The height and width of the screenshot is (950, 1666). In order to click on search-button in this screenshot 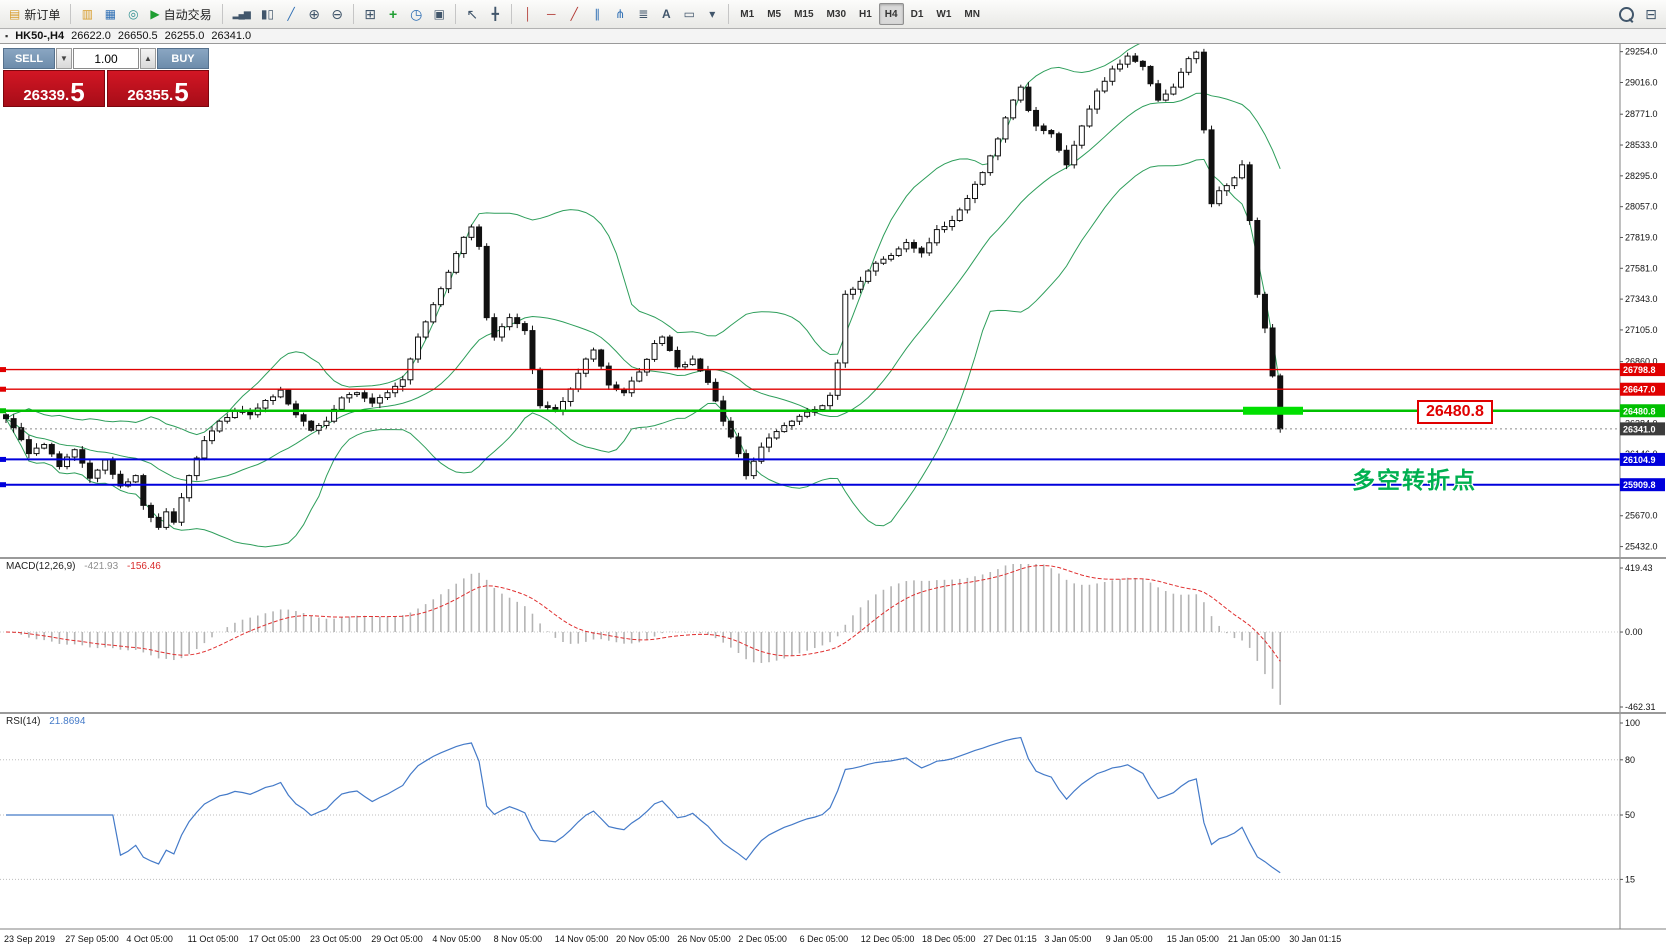, I will do `click(1626, 14)`.